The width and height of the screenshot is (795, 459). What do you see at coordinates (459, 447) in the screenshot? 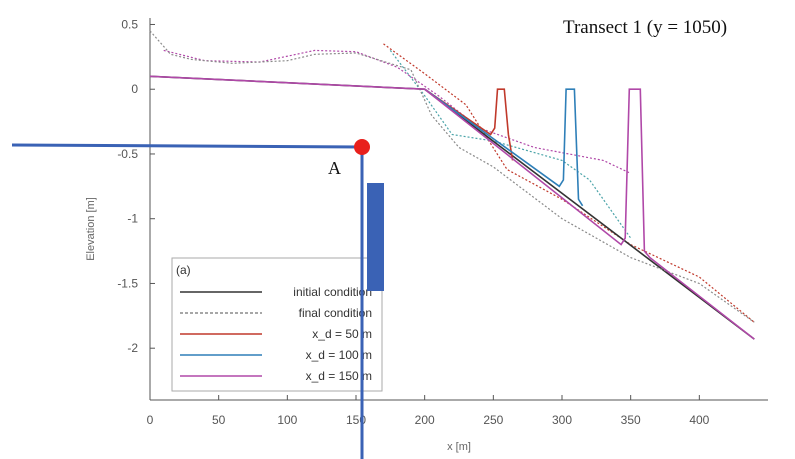
I see `x-axis-label: x [m]` at bounding box center [459, 447].